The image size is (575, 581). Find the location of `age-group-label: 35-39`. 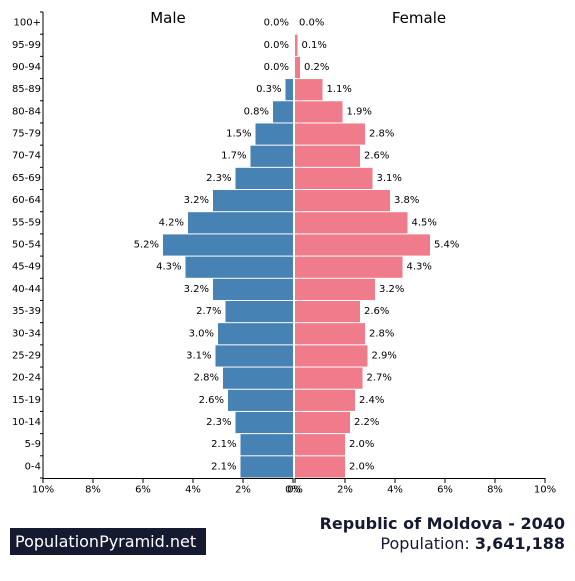

age-group-label: 35-39 is located at coordinates (26, 311).